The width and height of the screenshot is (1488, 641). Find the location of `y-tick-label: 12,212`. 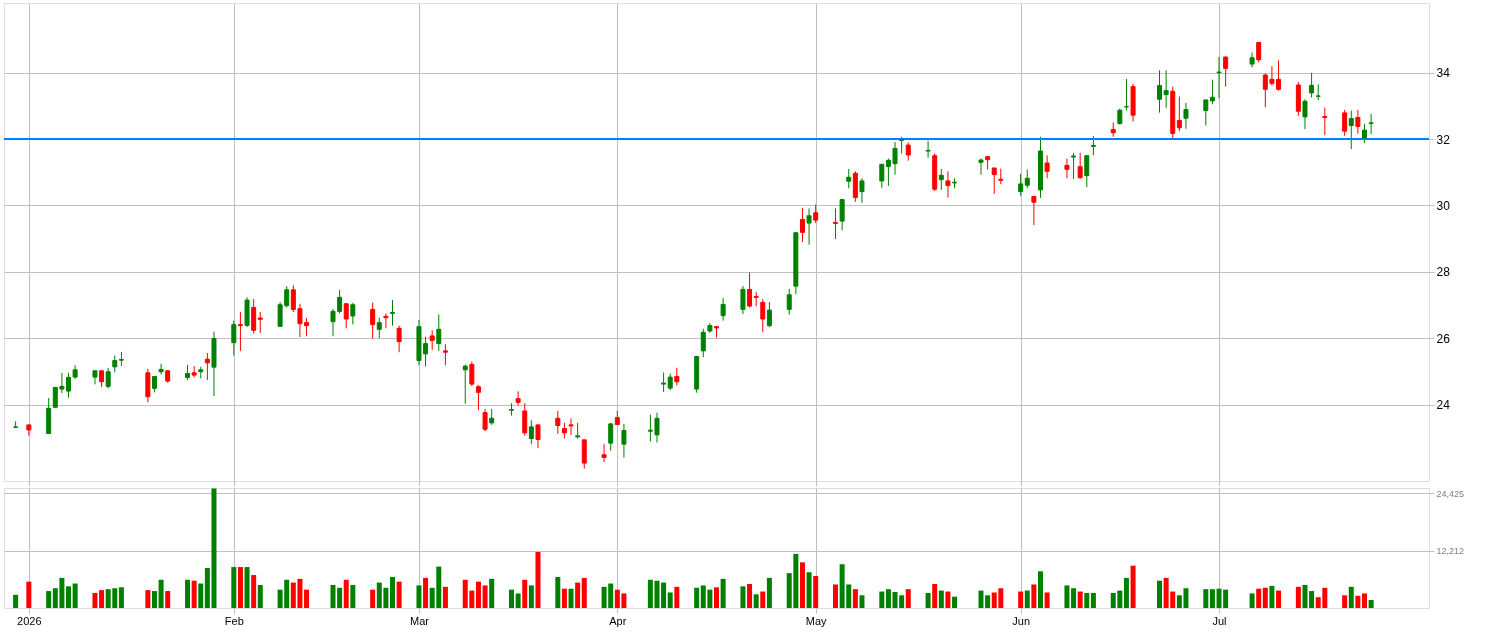

y-tick-label: 12,212 is located at coordinates (1450, 551).